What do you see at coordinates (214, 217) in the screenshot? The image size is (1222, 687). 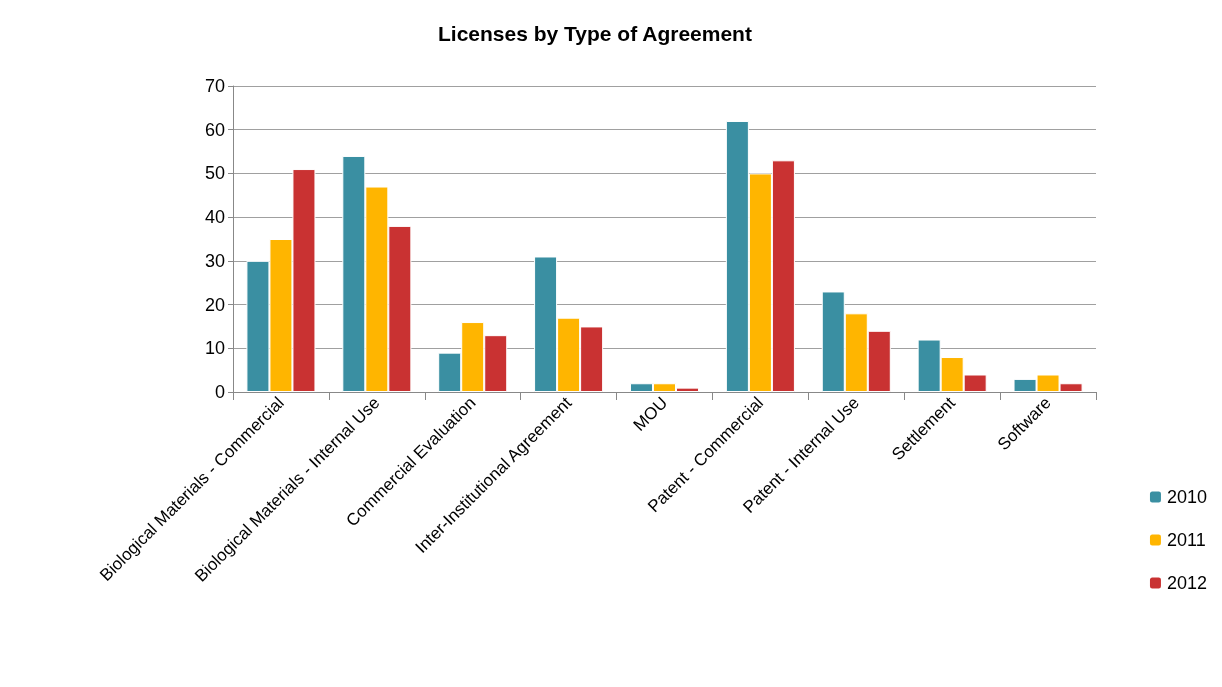 I see `y-tick-label: 40` at bounding box center [214, 217].